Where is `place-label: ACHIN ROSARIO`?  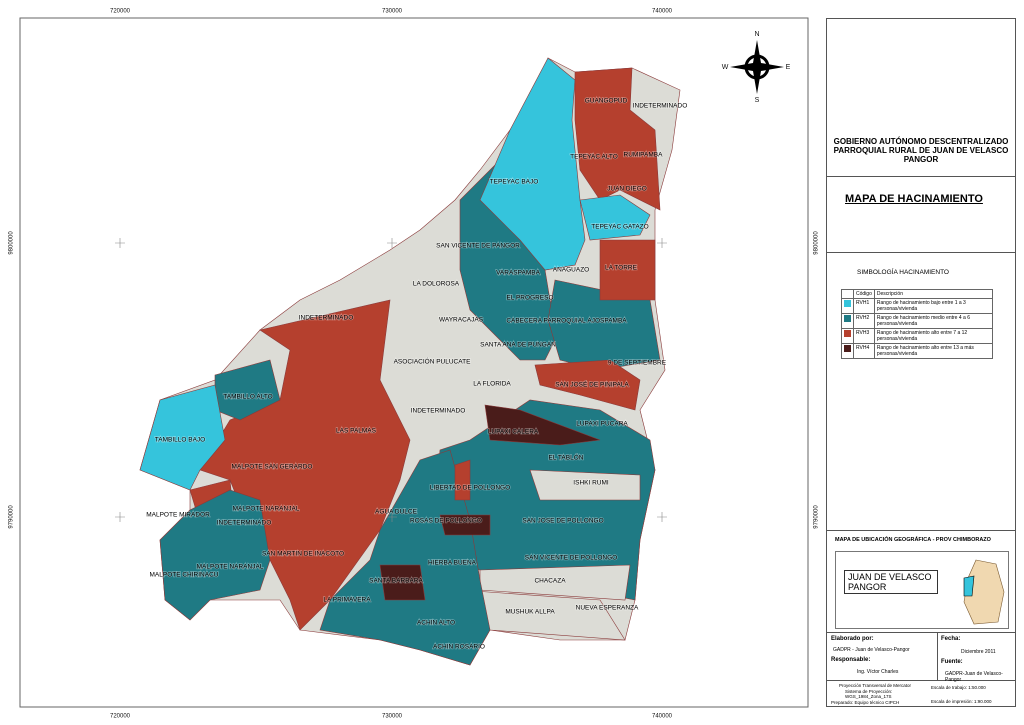 place-label: ACHIN ROSARIO is located at coordinates (459, 647).